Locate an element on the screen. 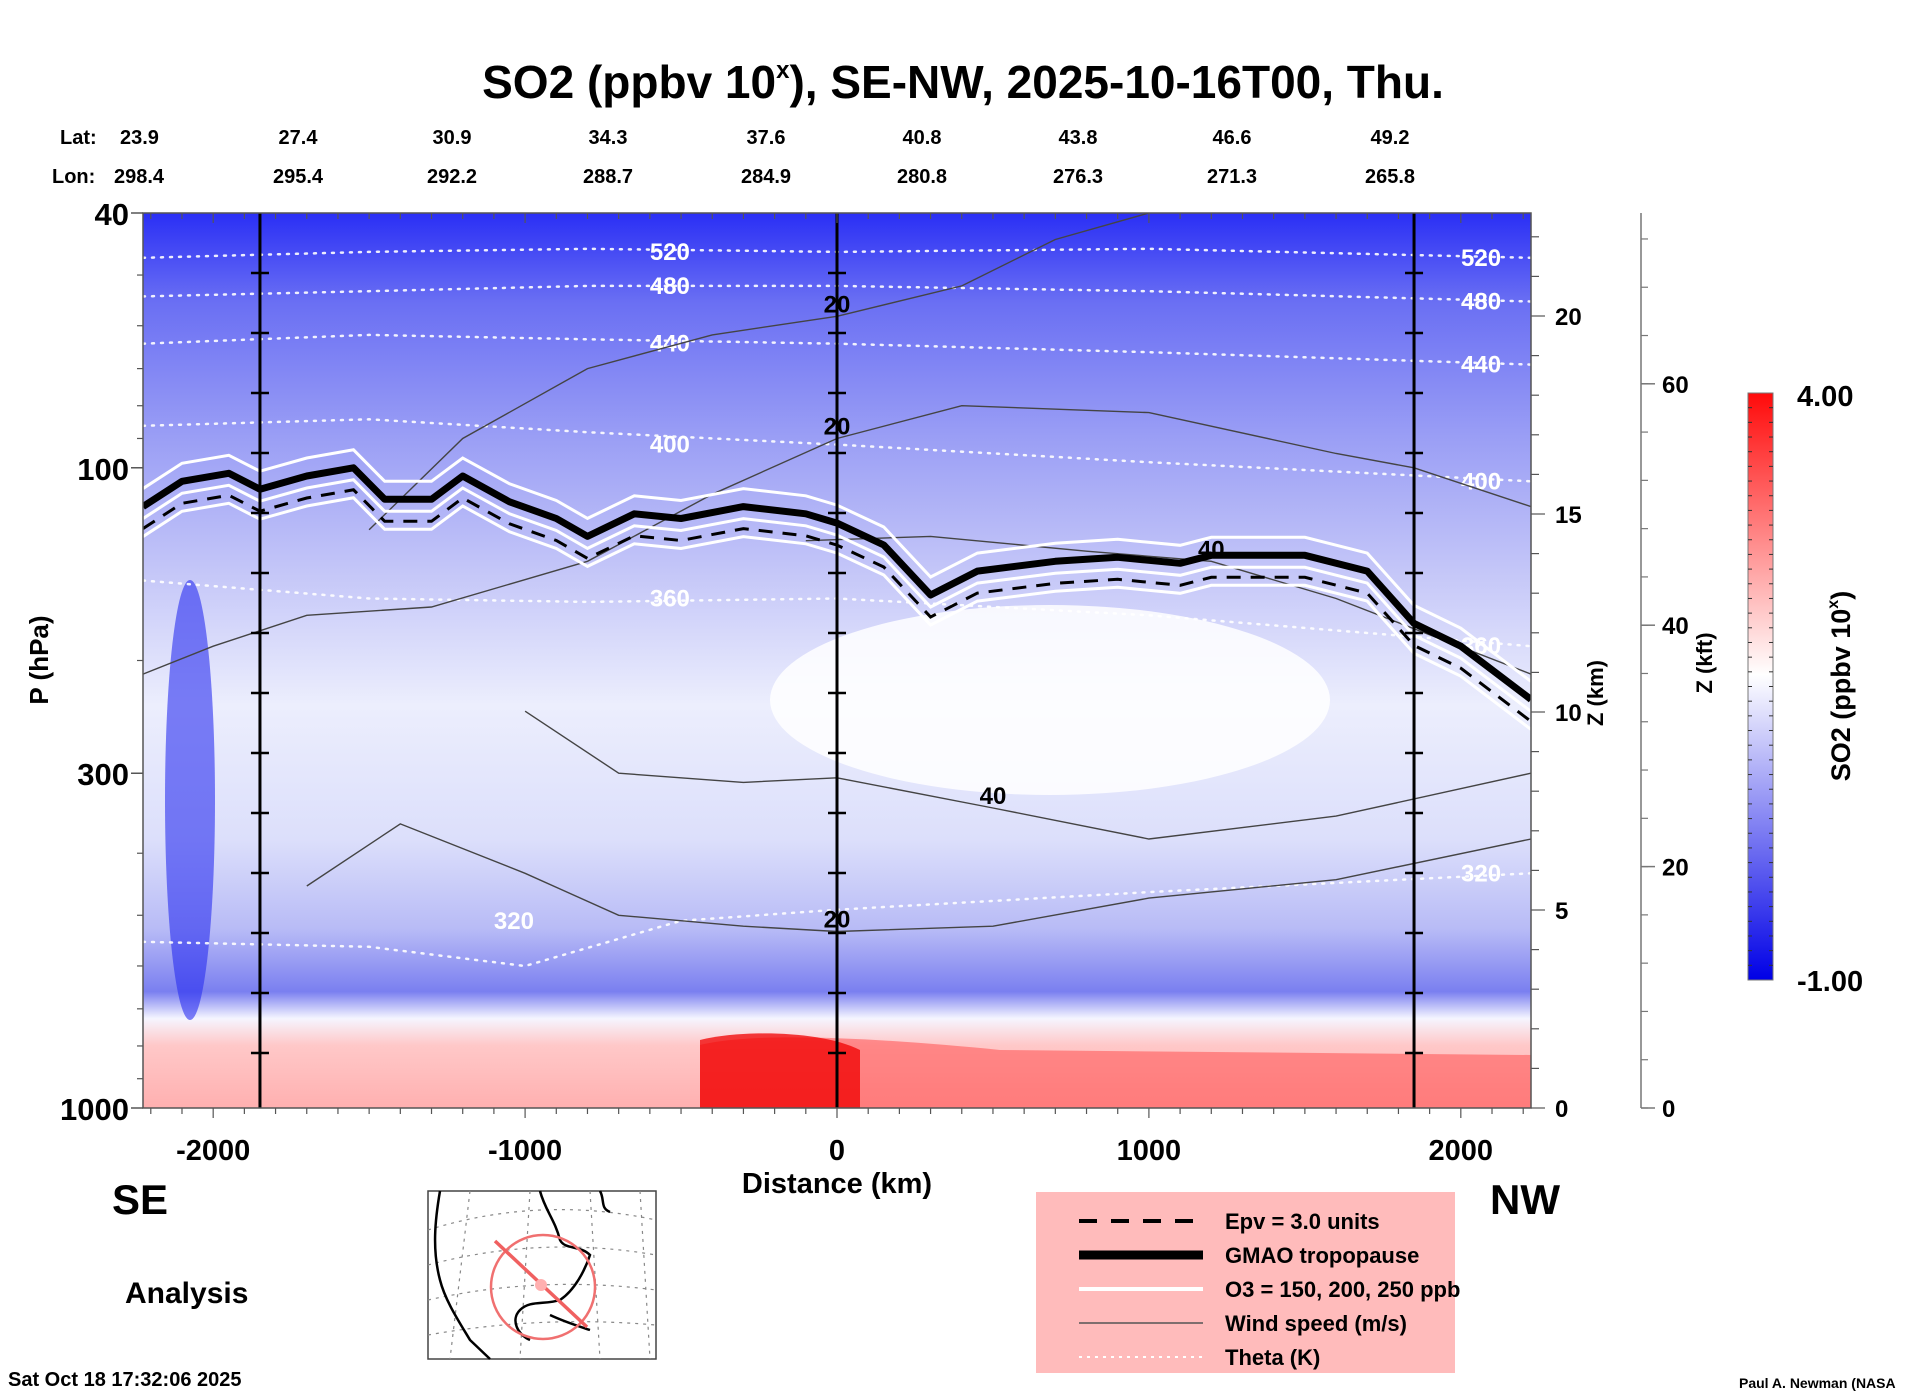  tropopause-line is located at coordinates (837, 589).